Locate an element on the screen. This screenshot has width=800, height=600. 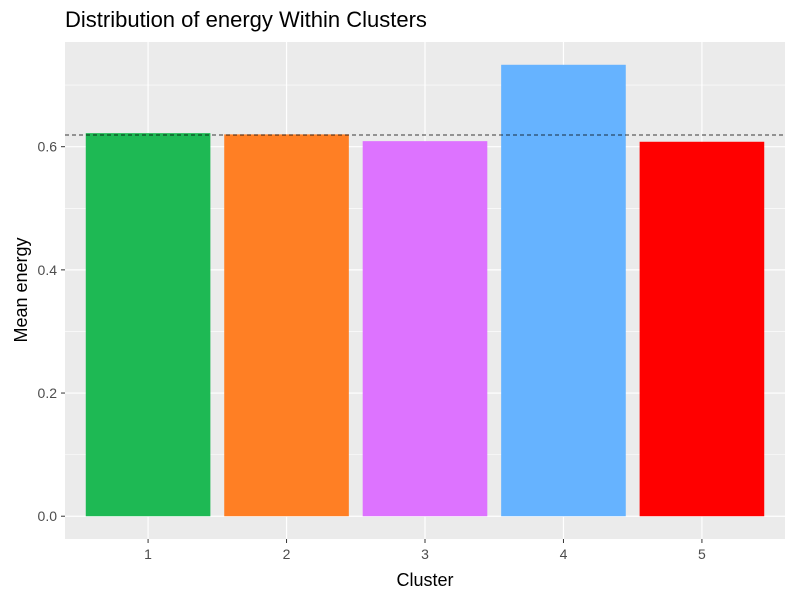
y-tick-label: 0.2 is located at coordinates (48, 393).